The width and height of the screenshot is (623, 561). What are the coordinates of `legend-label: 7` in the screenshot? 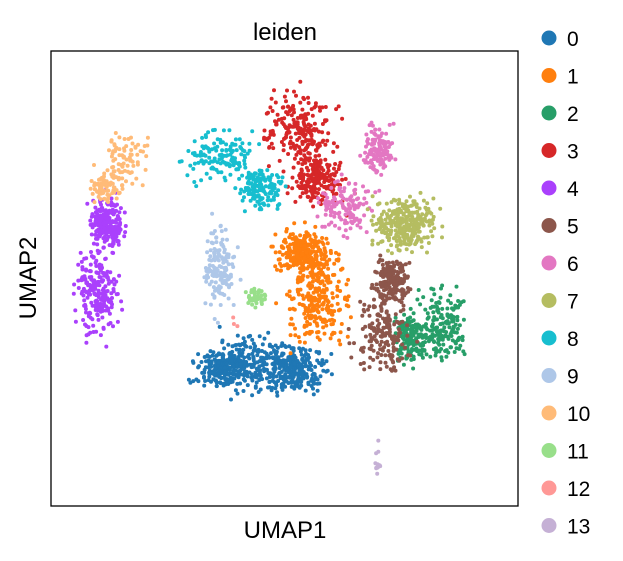 It's located at (573, 302).